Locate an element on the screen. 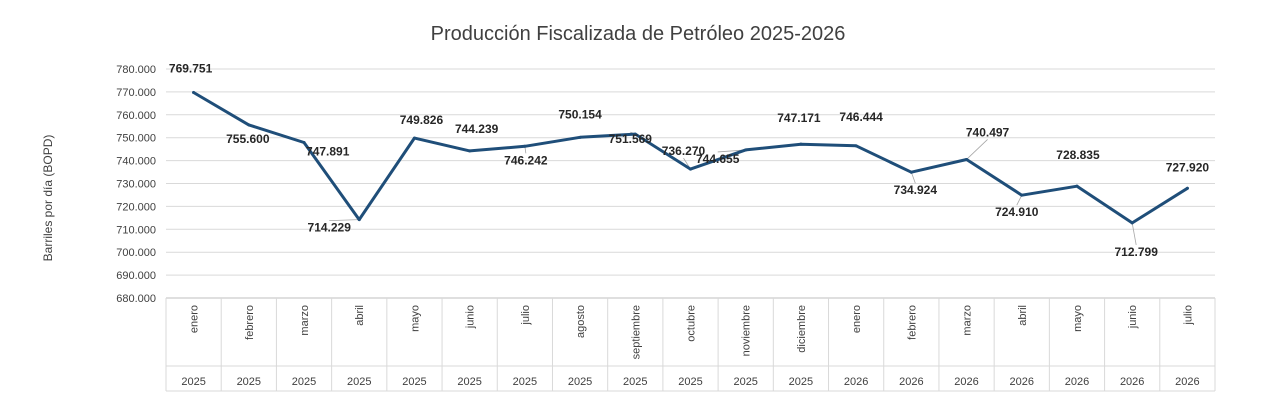 Image resolution: width=1280 pixels, height=408 pixels. data-label: 746.444 is located at coordinates (861, 117).